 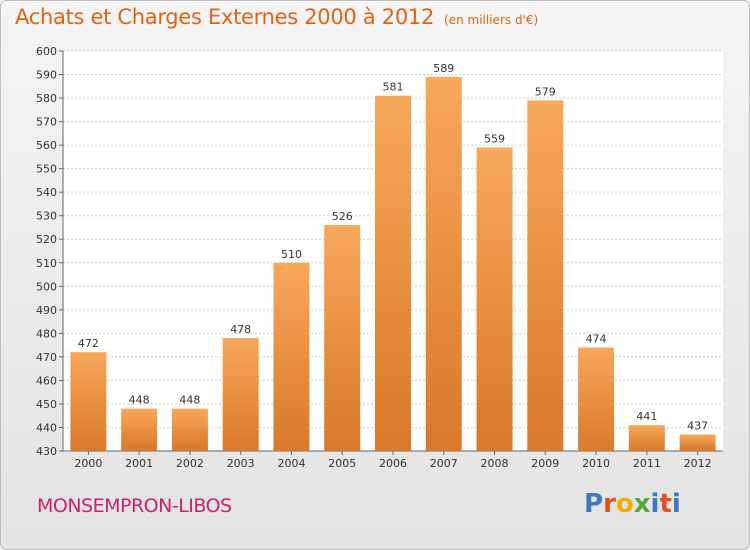 What do you see at coordinates (88, 343) in the screenshot?
I see `bar-value-label: 472` at bounding box center [88, 343].